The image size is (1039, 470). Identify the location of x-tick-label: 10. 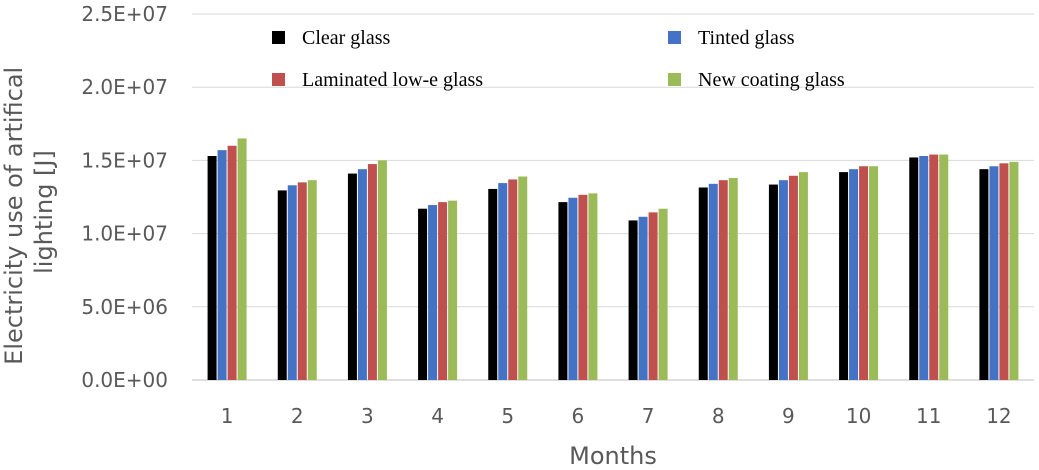
(858, 416).